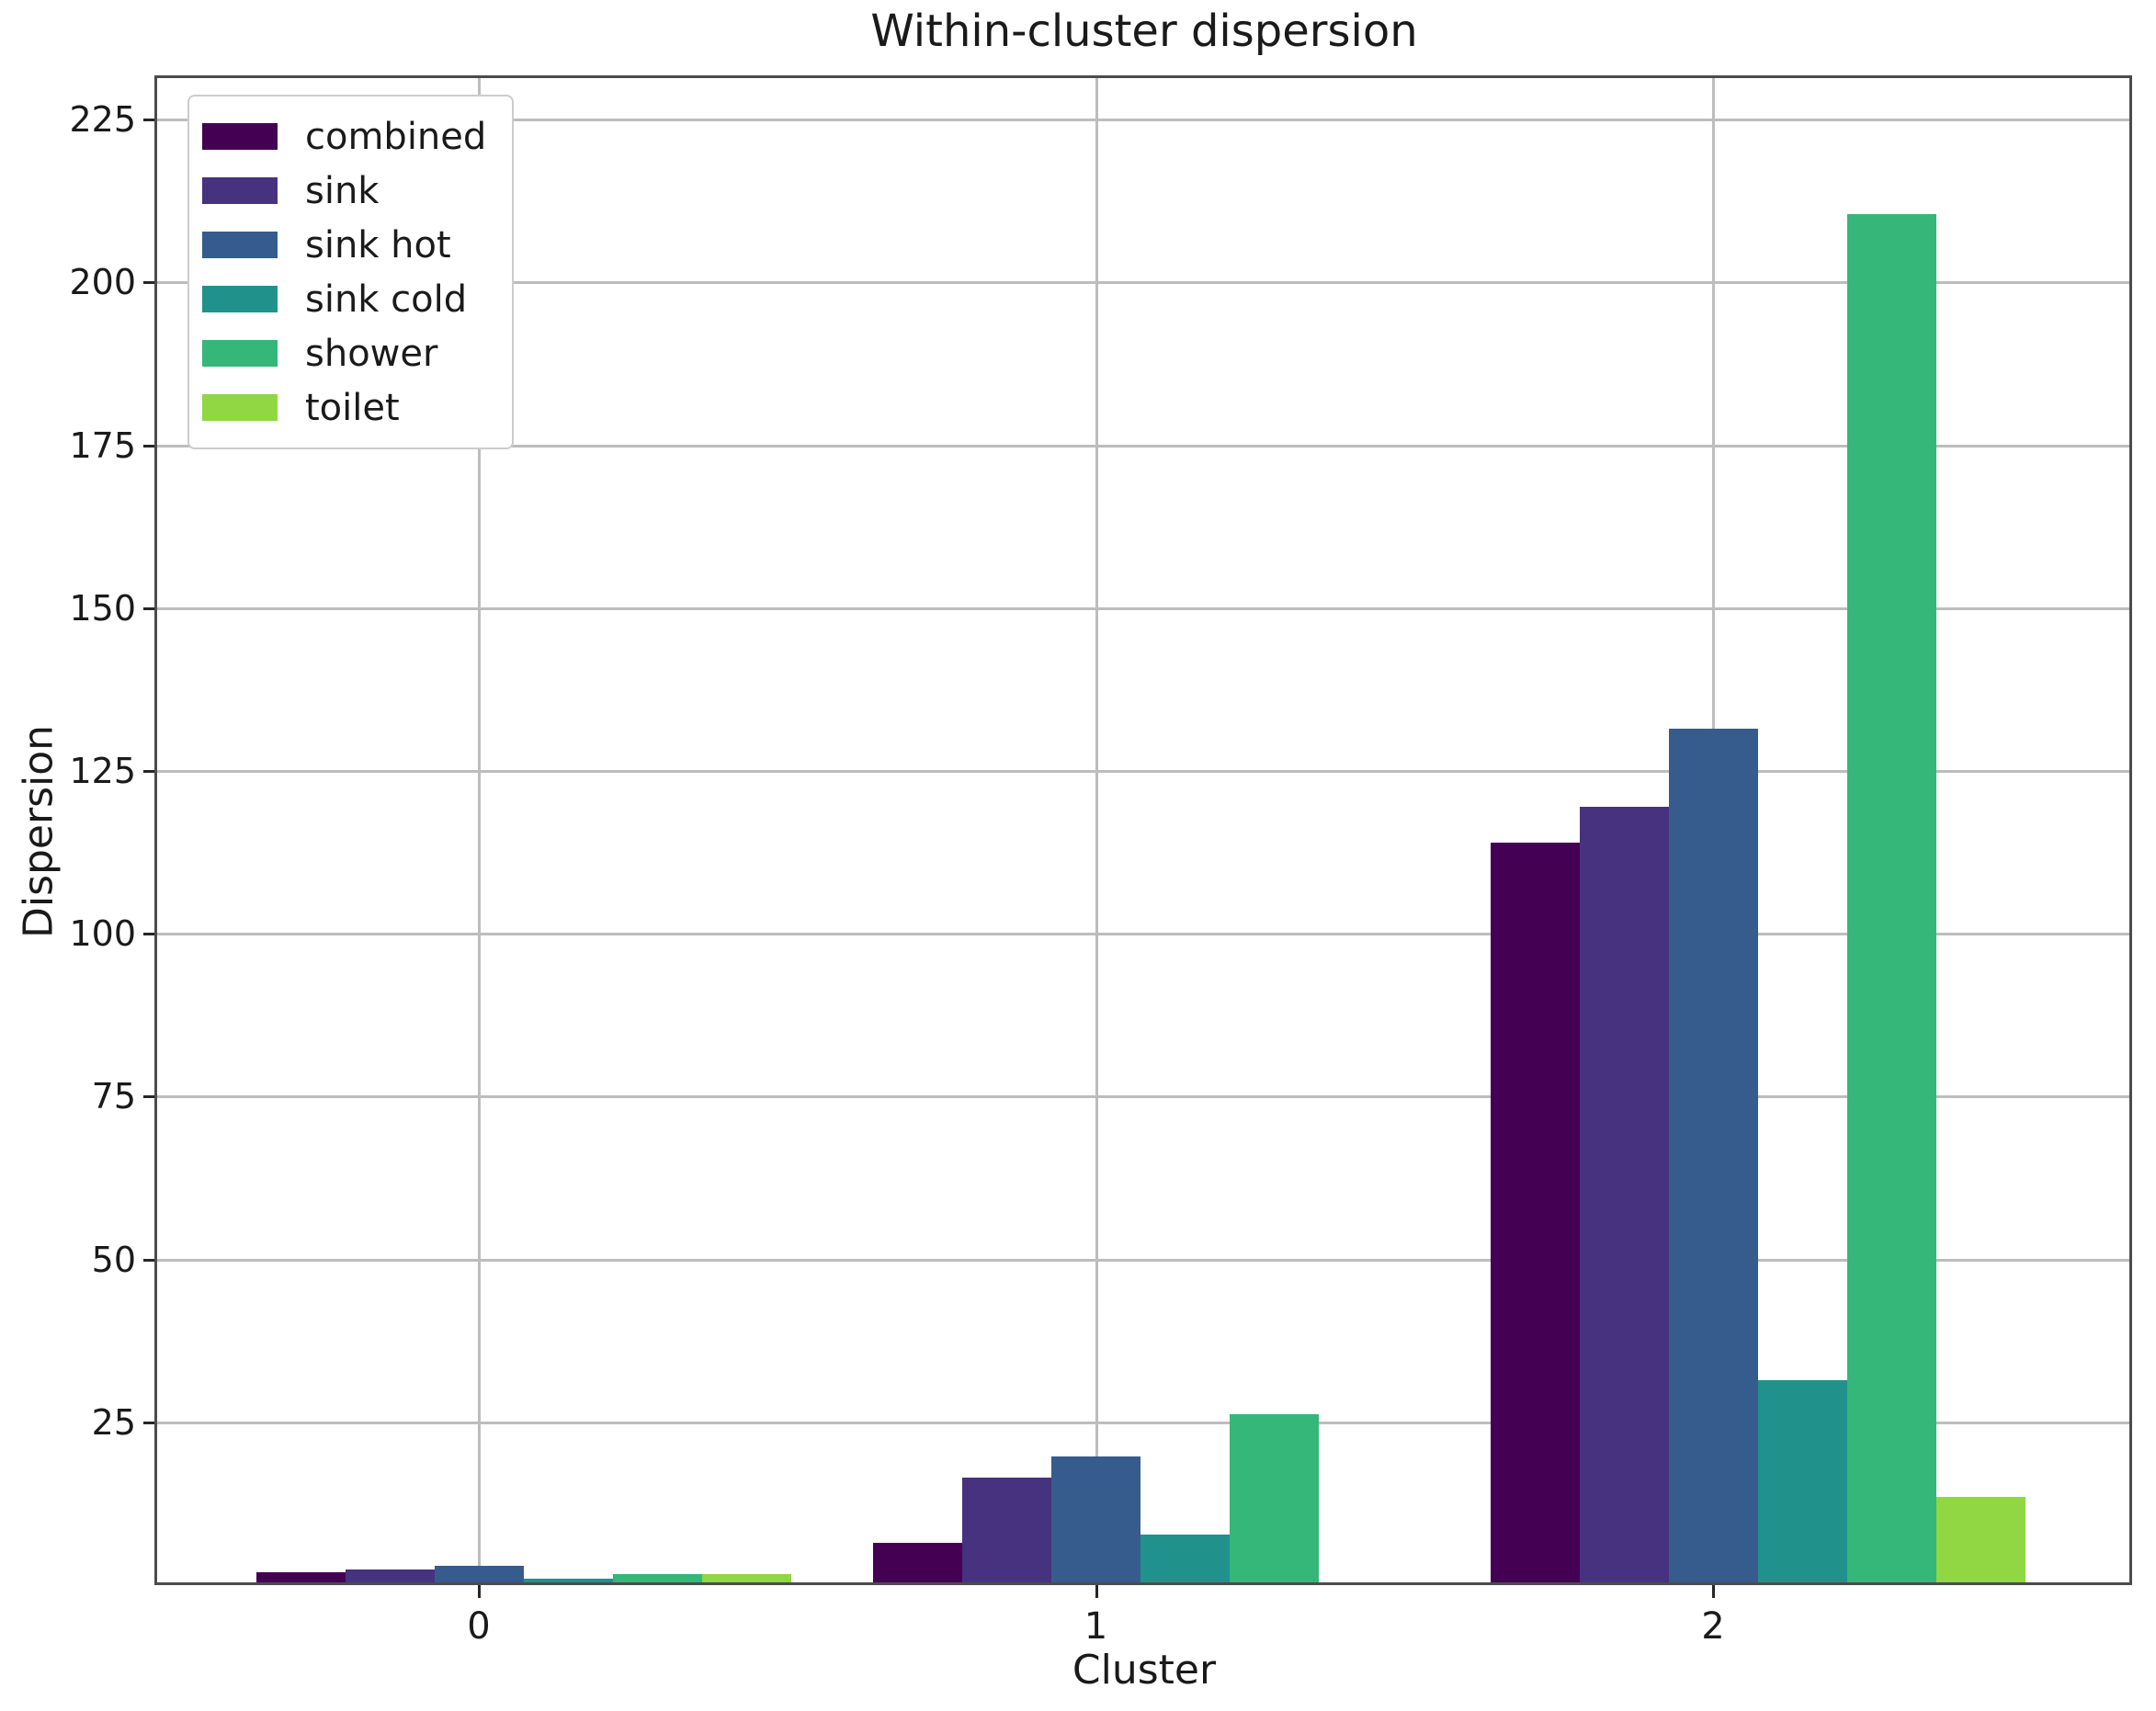  What do you see at coordinates (113, 1096) in the screenshot?
I see `y-tick-label: 75` at bounding box center [113, 1096].